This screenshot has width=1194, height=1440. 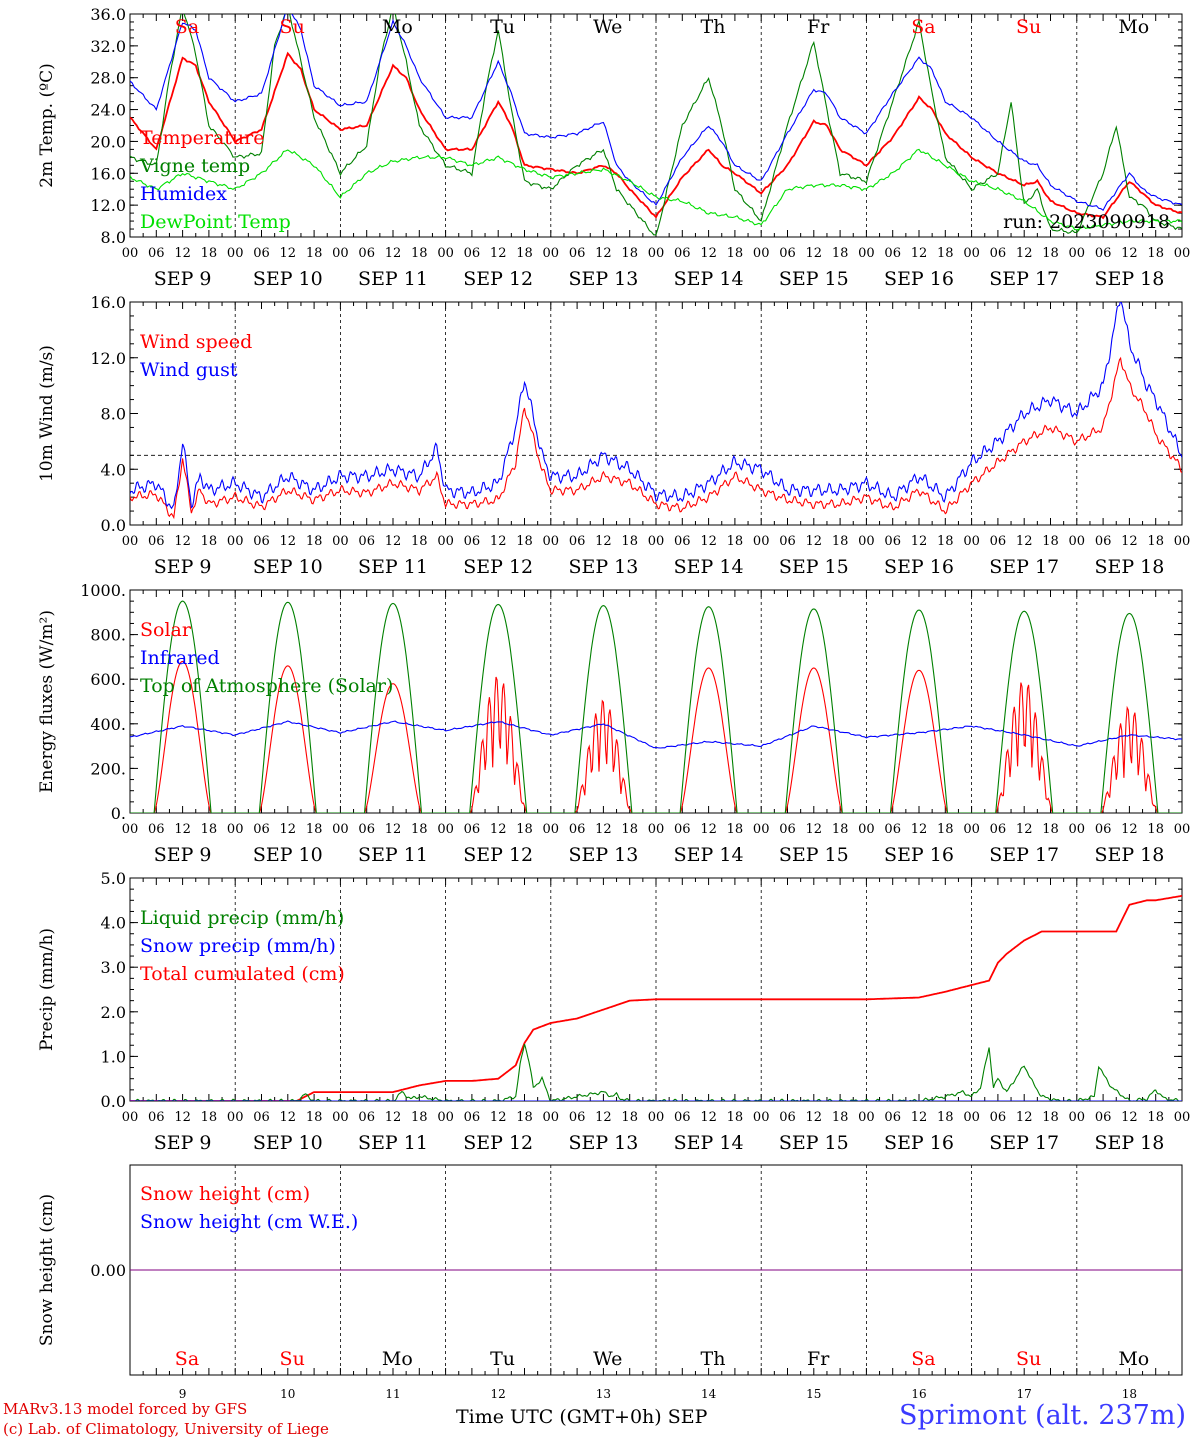 What do you see at coordinates (108, 768) in the screenshot?
I see `y-tick-label: 200.` at bounding box center [108, 768].